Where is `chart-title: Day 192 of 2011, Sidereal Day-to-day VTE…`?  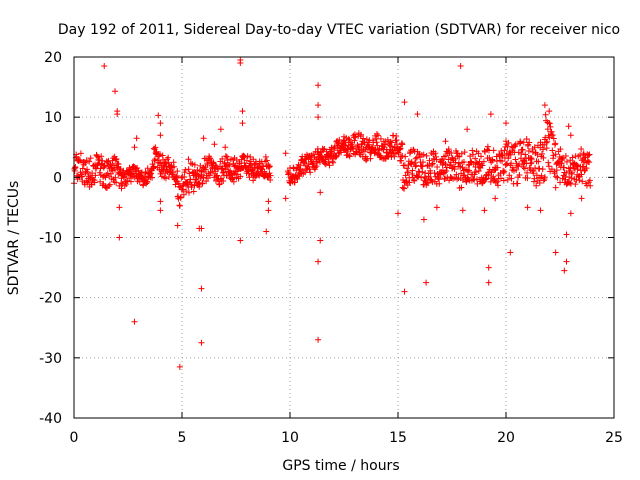
chart-title: Day 192 of 2011, Sidereal Day-to-day VTE… is located at coordinates (339, 30).